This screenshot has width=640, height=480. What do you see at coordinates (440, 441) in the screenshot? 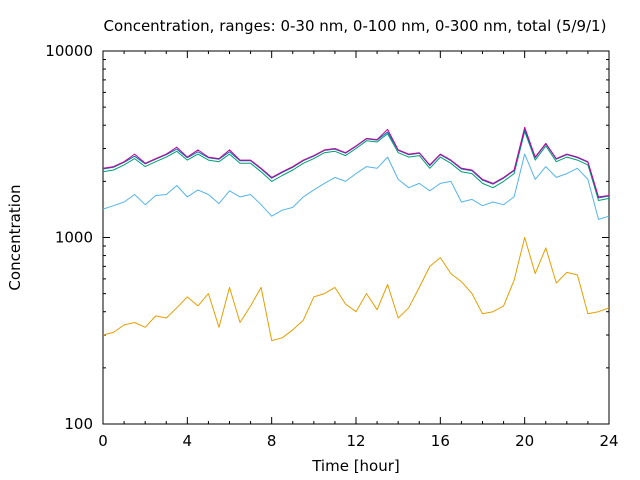
I see `x-tick-label: 16` at bounding box center [440, 441].